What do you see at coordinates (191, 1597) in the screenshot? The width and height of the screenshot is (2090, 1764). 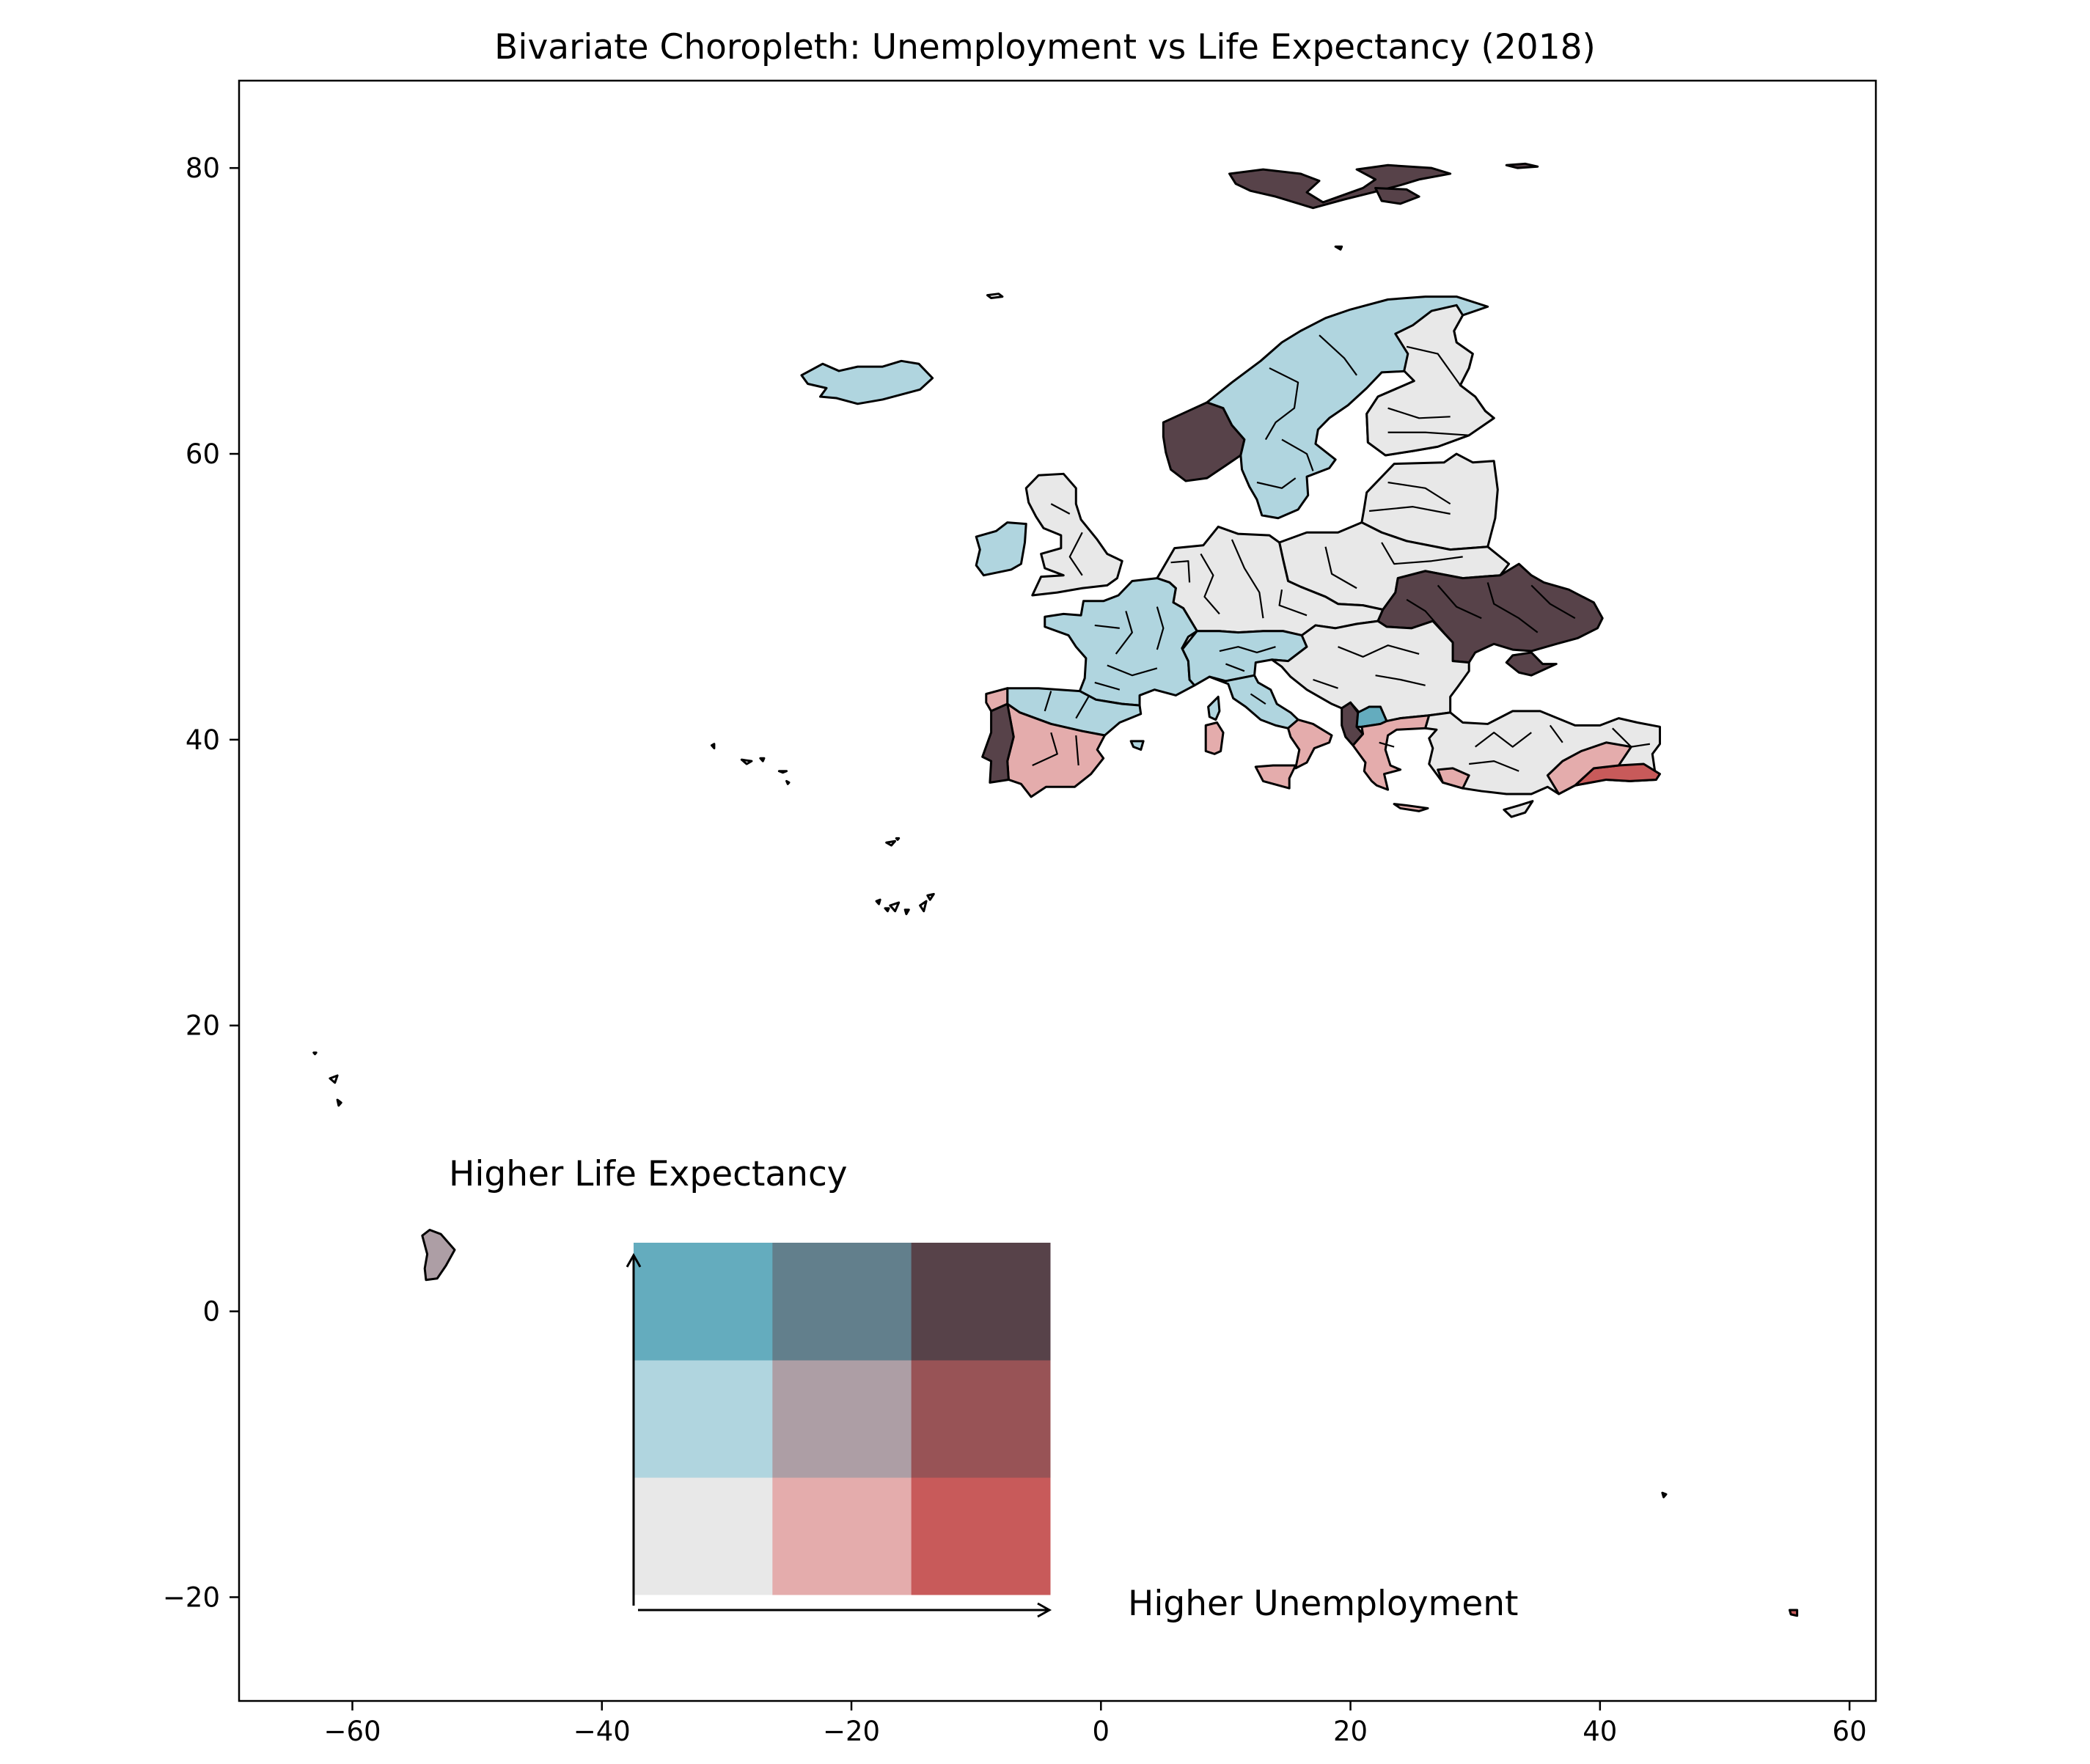 I see `y-tick-label: −20` at bounding box center [191, 1597].